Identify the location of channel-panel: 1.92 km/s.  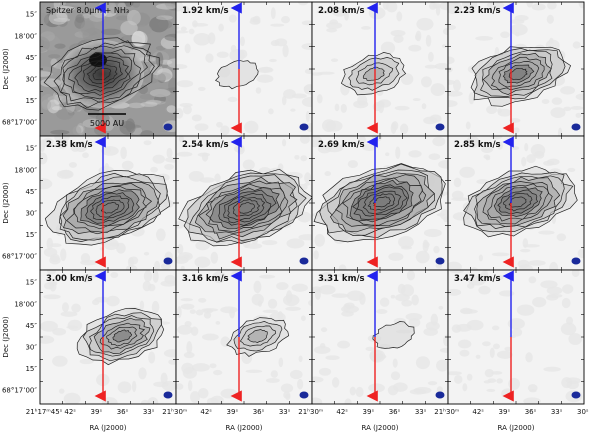
(244, 69).